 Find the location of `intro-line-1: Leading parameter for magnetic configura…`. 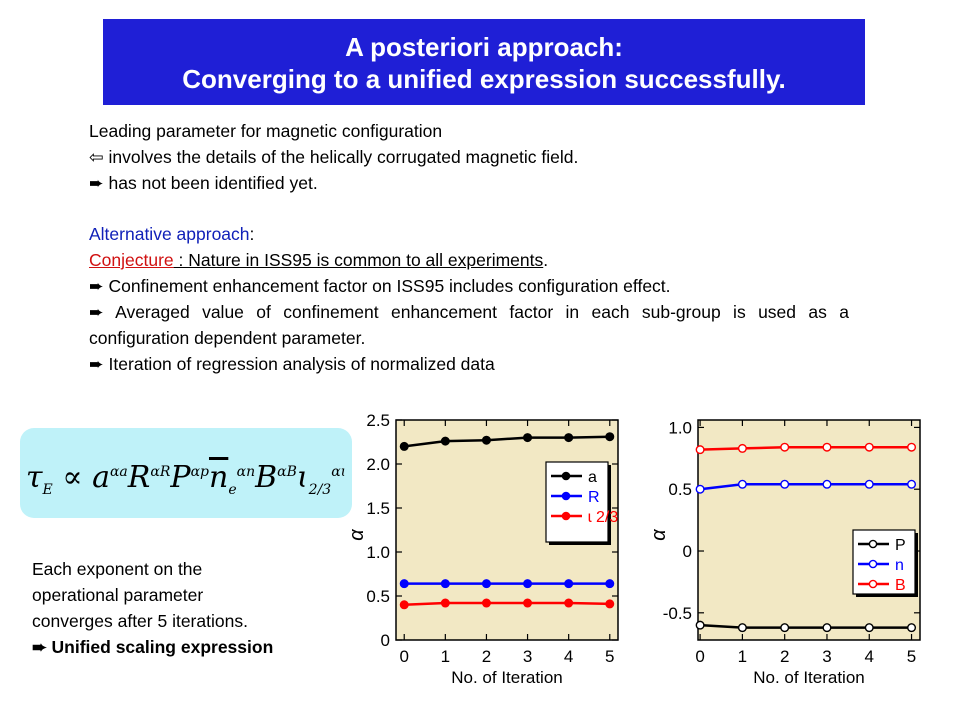

intro-line-1: Leading parameter for magnetic configura… is located at coordinates (266, 131).